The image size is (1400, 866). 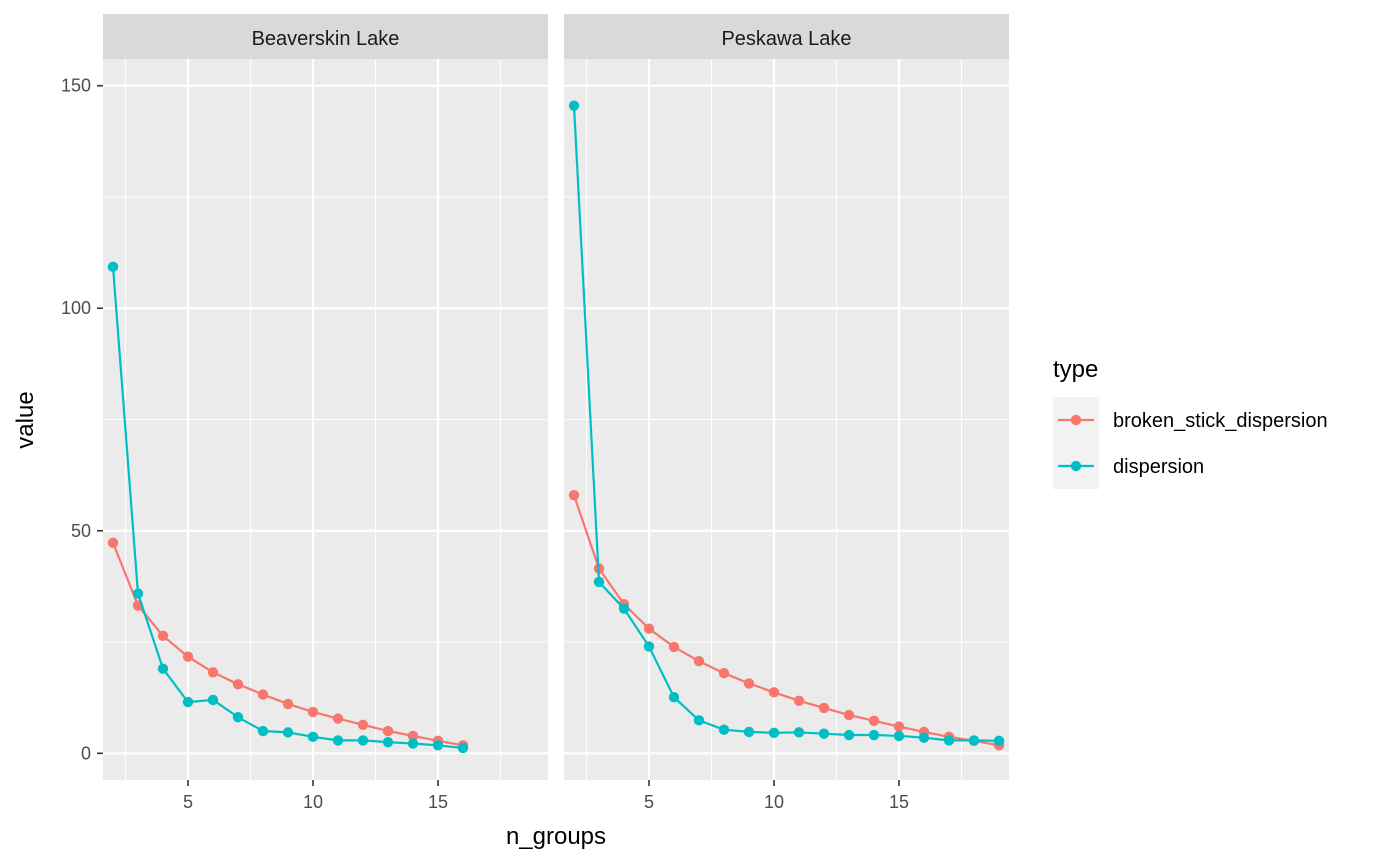 I want to click on y-tick-label: 50, so click(x=81, y=531).